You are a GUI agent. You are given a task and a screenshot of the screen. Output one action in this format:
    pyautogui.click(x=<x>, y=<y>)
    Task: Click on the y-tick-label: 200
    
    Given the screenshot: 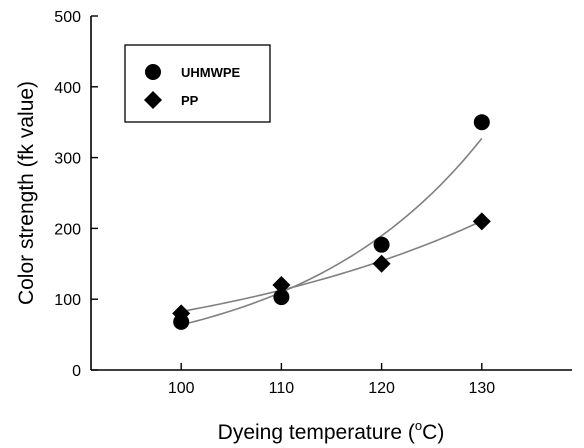 What is the action you would take?
    pyautogui.click(x=67, y=229)
    